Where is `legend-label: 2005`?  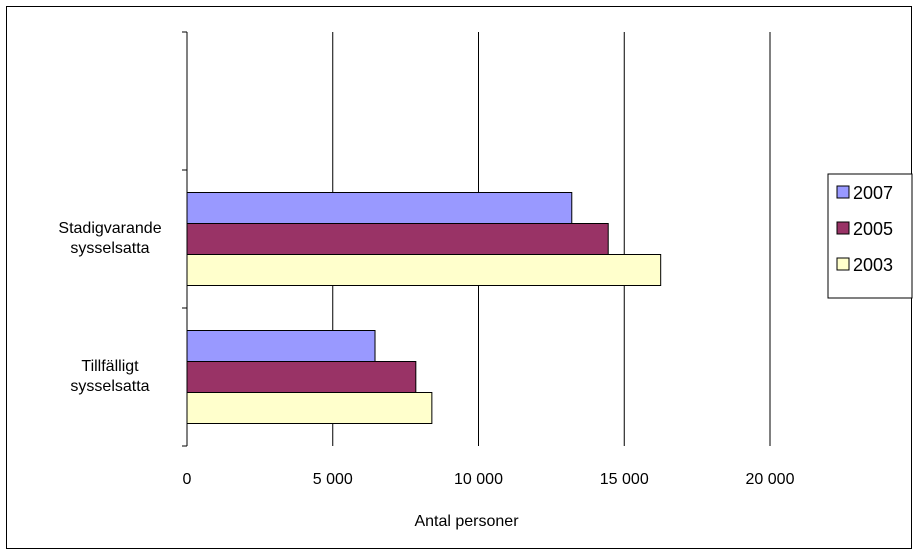
legend-label: 2005 is located at coordinates (873, 229).